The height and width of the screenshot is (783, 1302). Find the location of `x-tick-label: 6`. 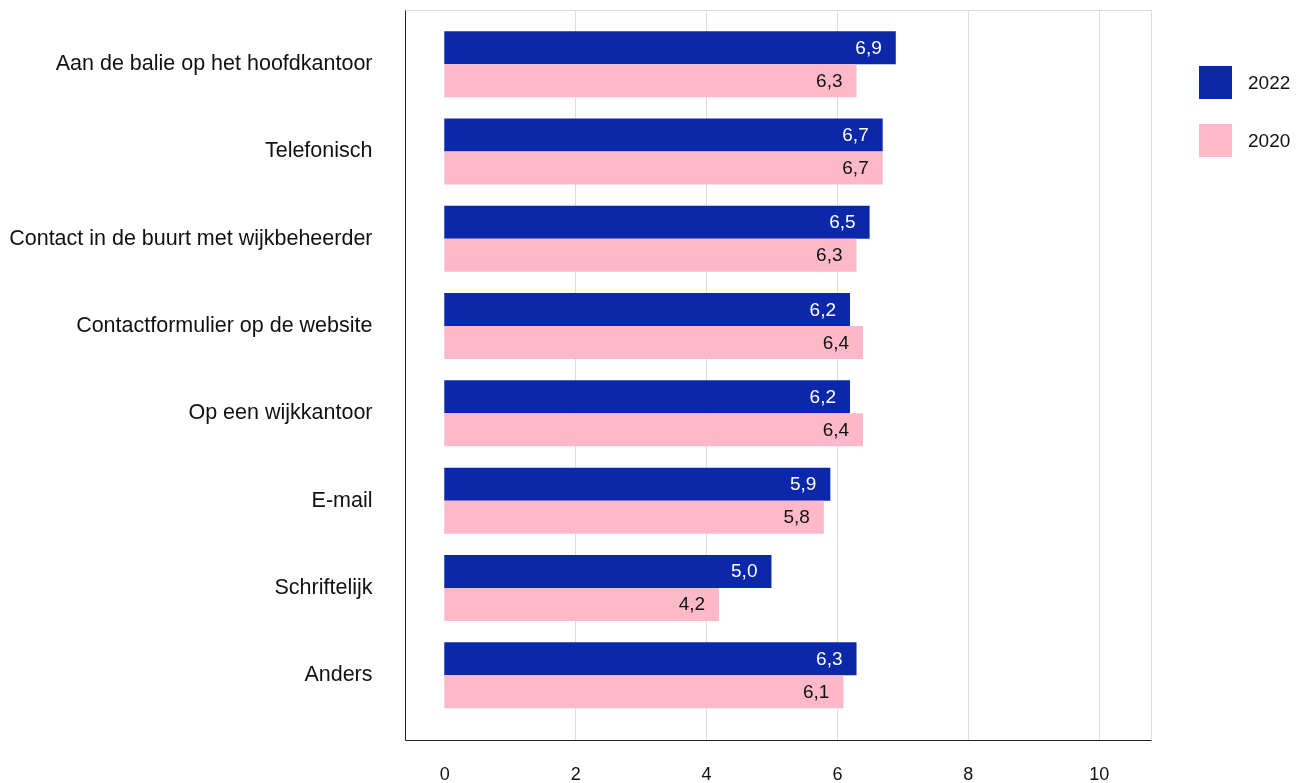

x-tick-label: 6 is located at coordinates (837, 773).